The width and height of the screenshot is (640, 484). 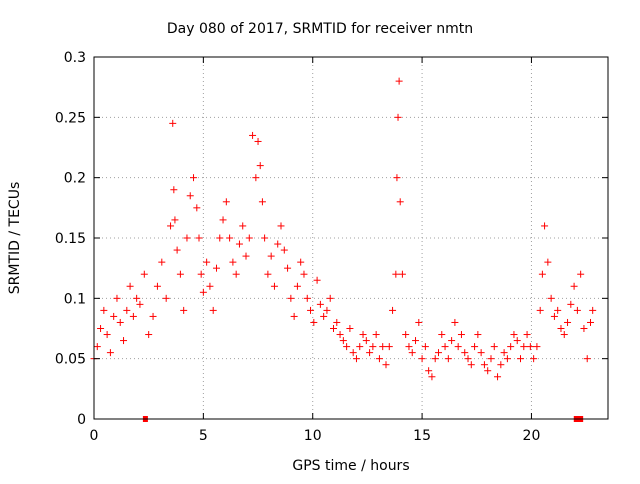 I want to click on x-tick-label: 15, so click(x=422, y=436).